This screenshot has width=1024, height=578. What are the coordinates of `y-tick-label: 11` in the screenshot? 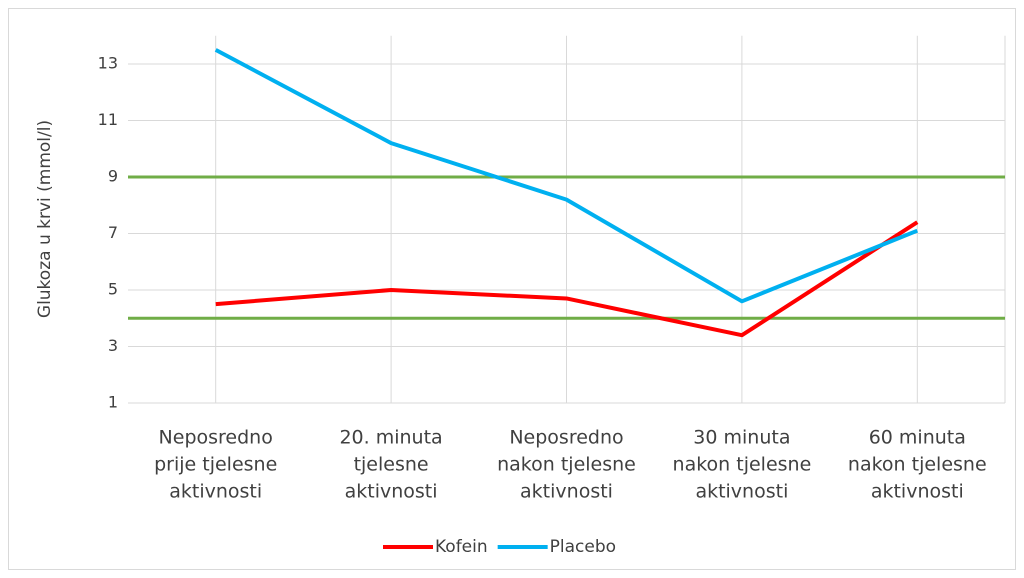 It's located at (108, 119).